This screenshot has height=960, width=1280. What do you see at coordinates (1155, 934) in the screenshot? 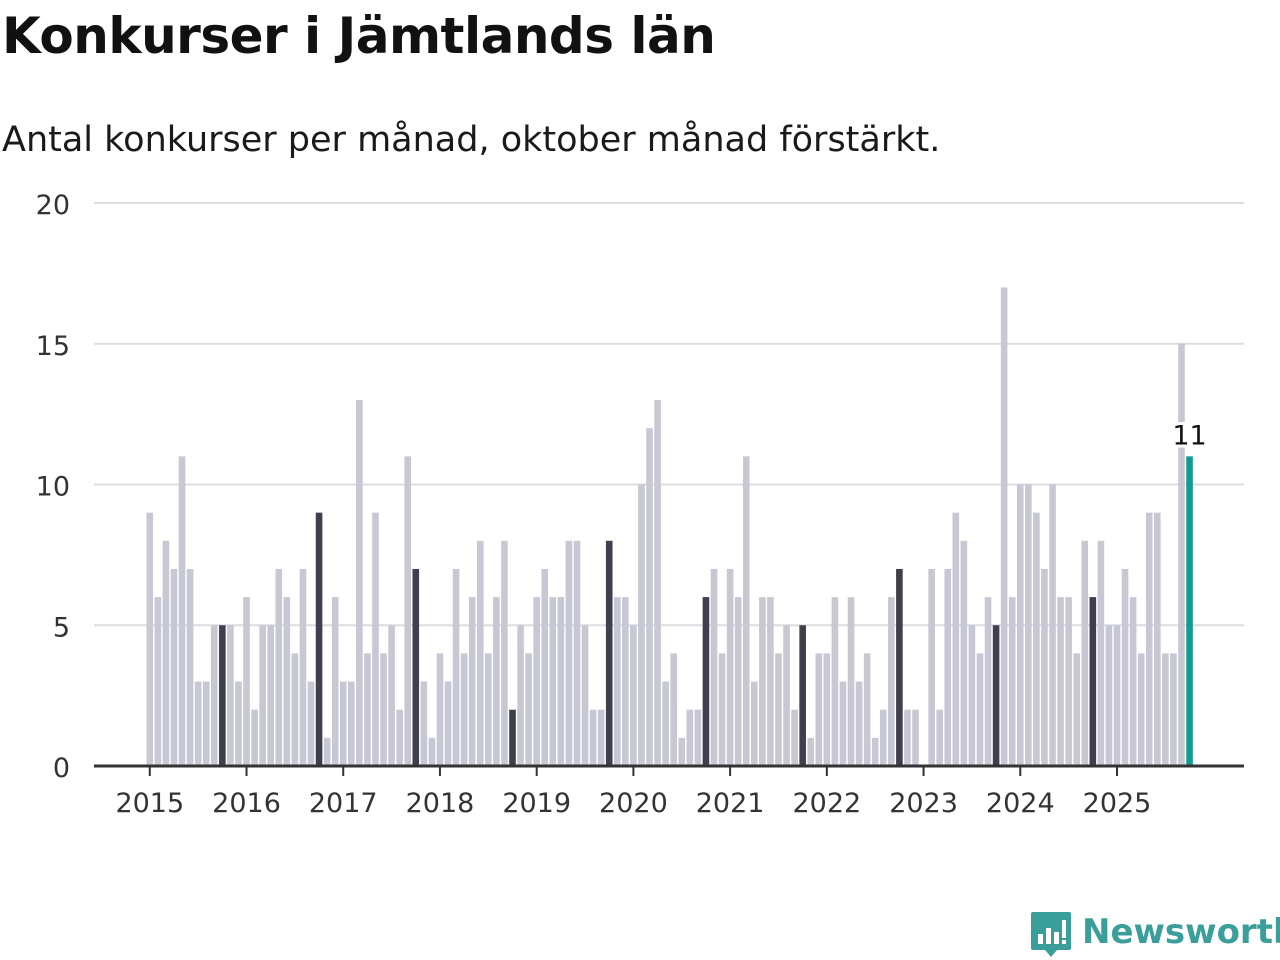
I see `newsworthy-brand: Newsworthy` at bounding box center [1155, 934].